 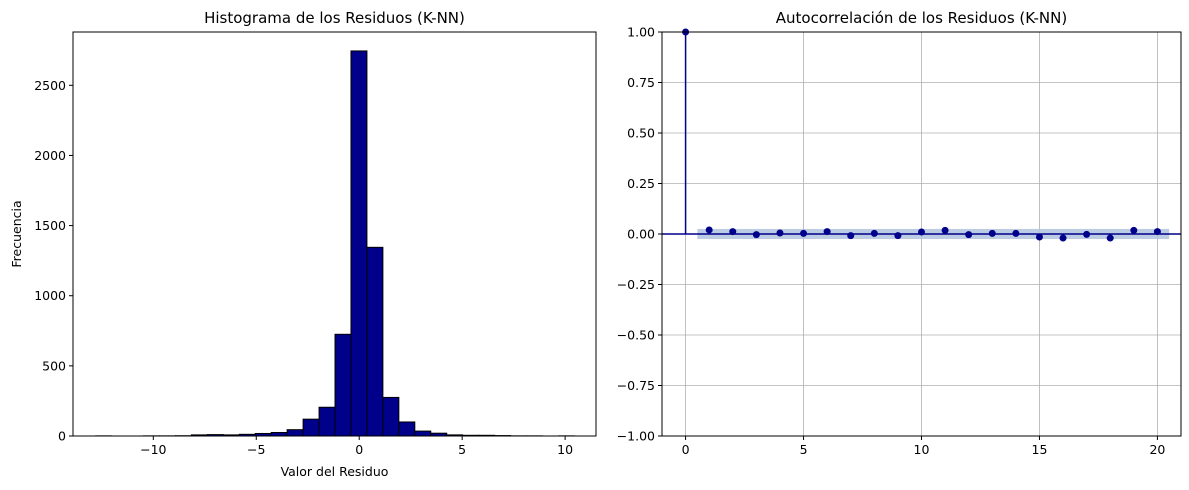 What do you see at coordinates (1157, 449) in the screenshot?
I see `x-tick-label: 20` at bounding box center [1157, 449].